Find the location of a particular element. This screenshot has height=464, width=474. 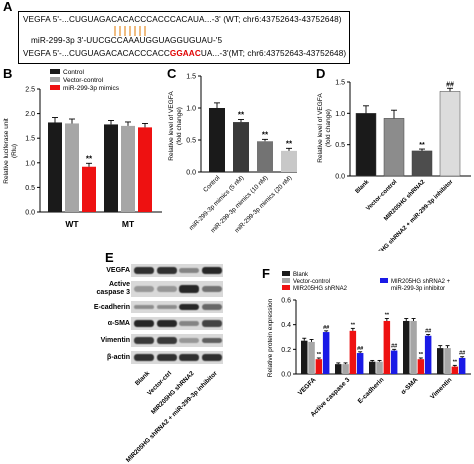

x-category-label: VEGFA is located at coordinates (307, 386).